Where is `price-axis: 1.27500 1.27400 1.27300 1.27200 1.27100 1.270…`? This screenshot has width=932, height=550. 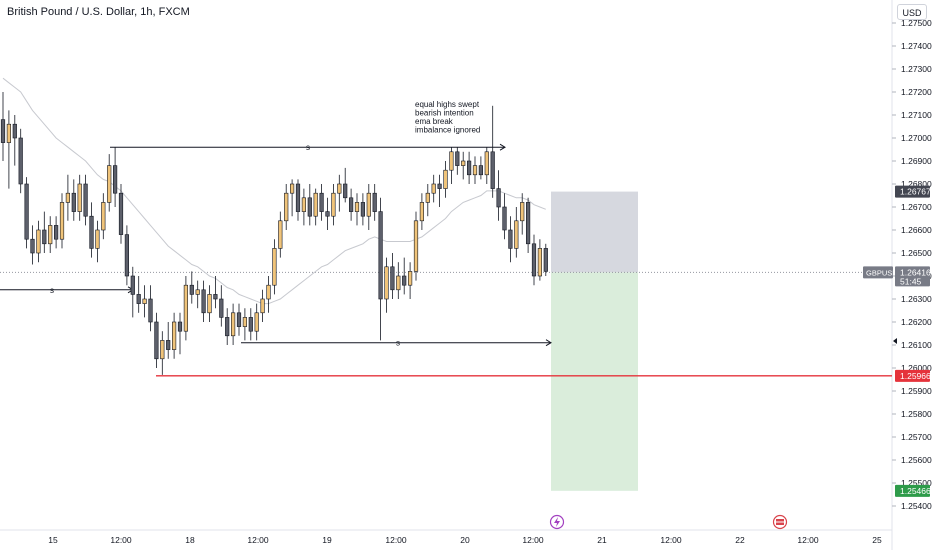
price-axis: 1.27500 1.27400 1.27300 1.27200 1.27100 1.270… is located at coordinates (911, 275).